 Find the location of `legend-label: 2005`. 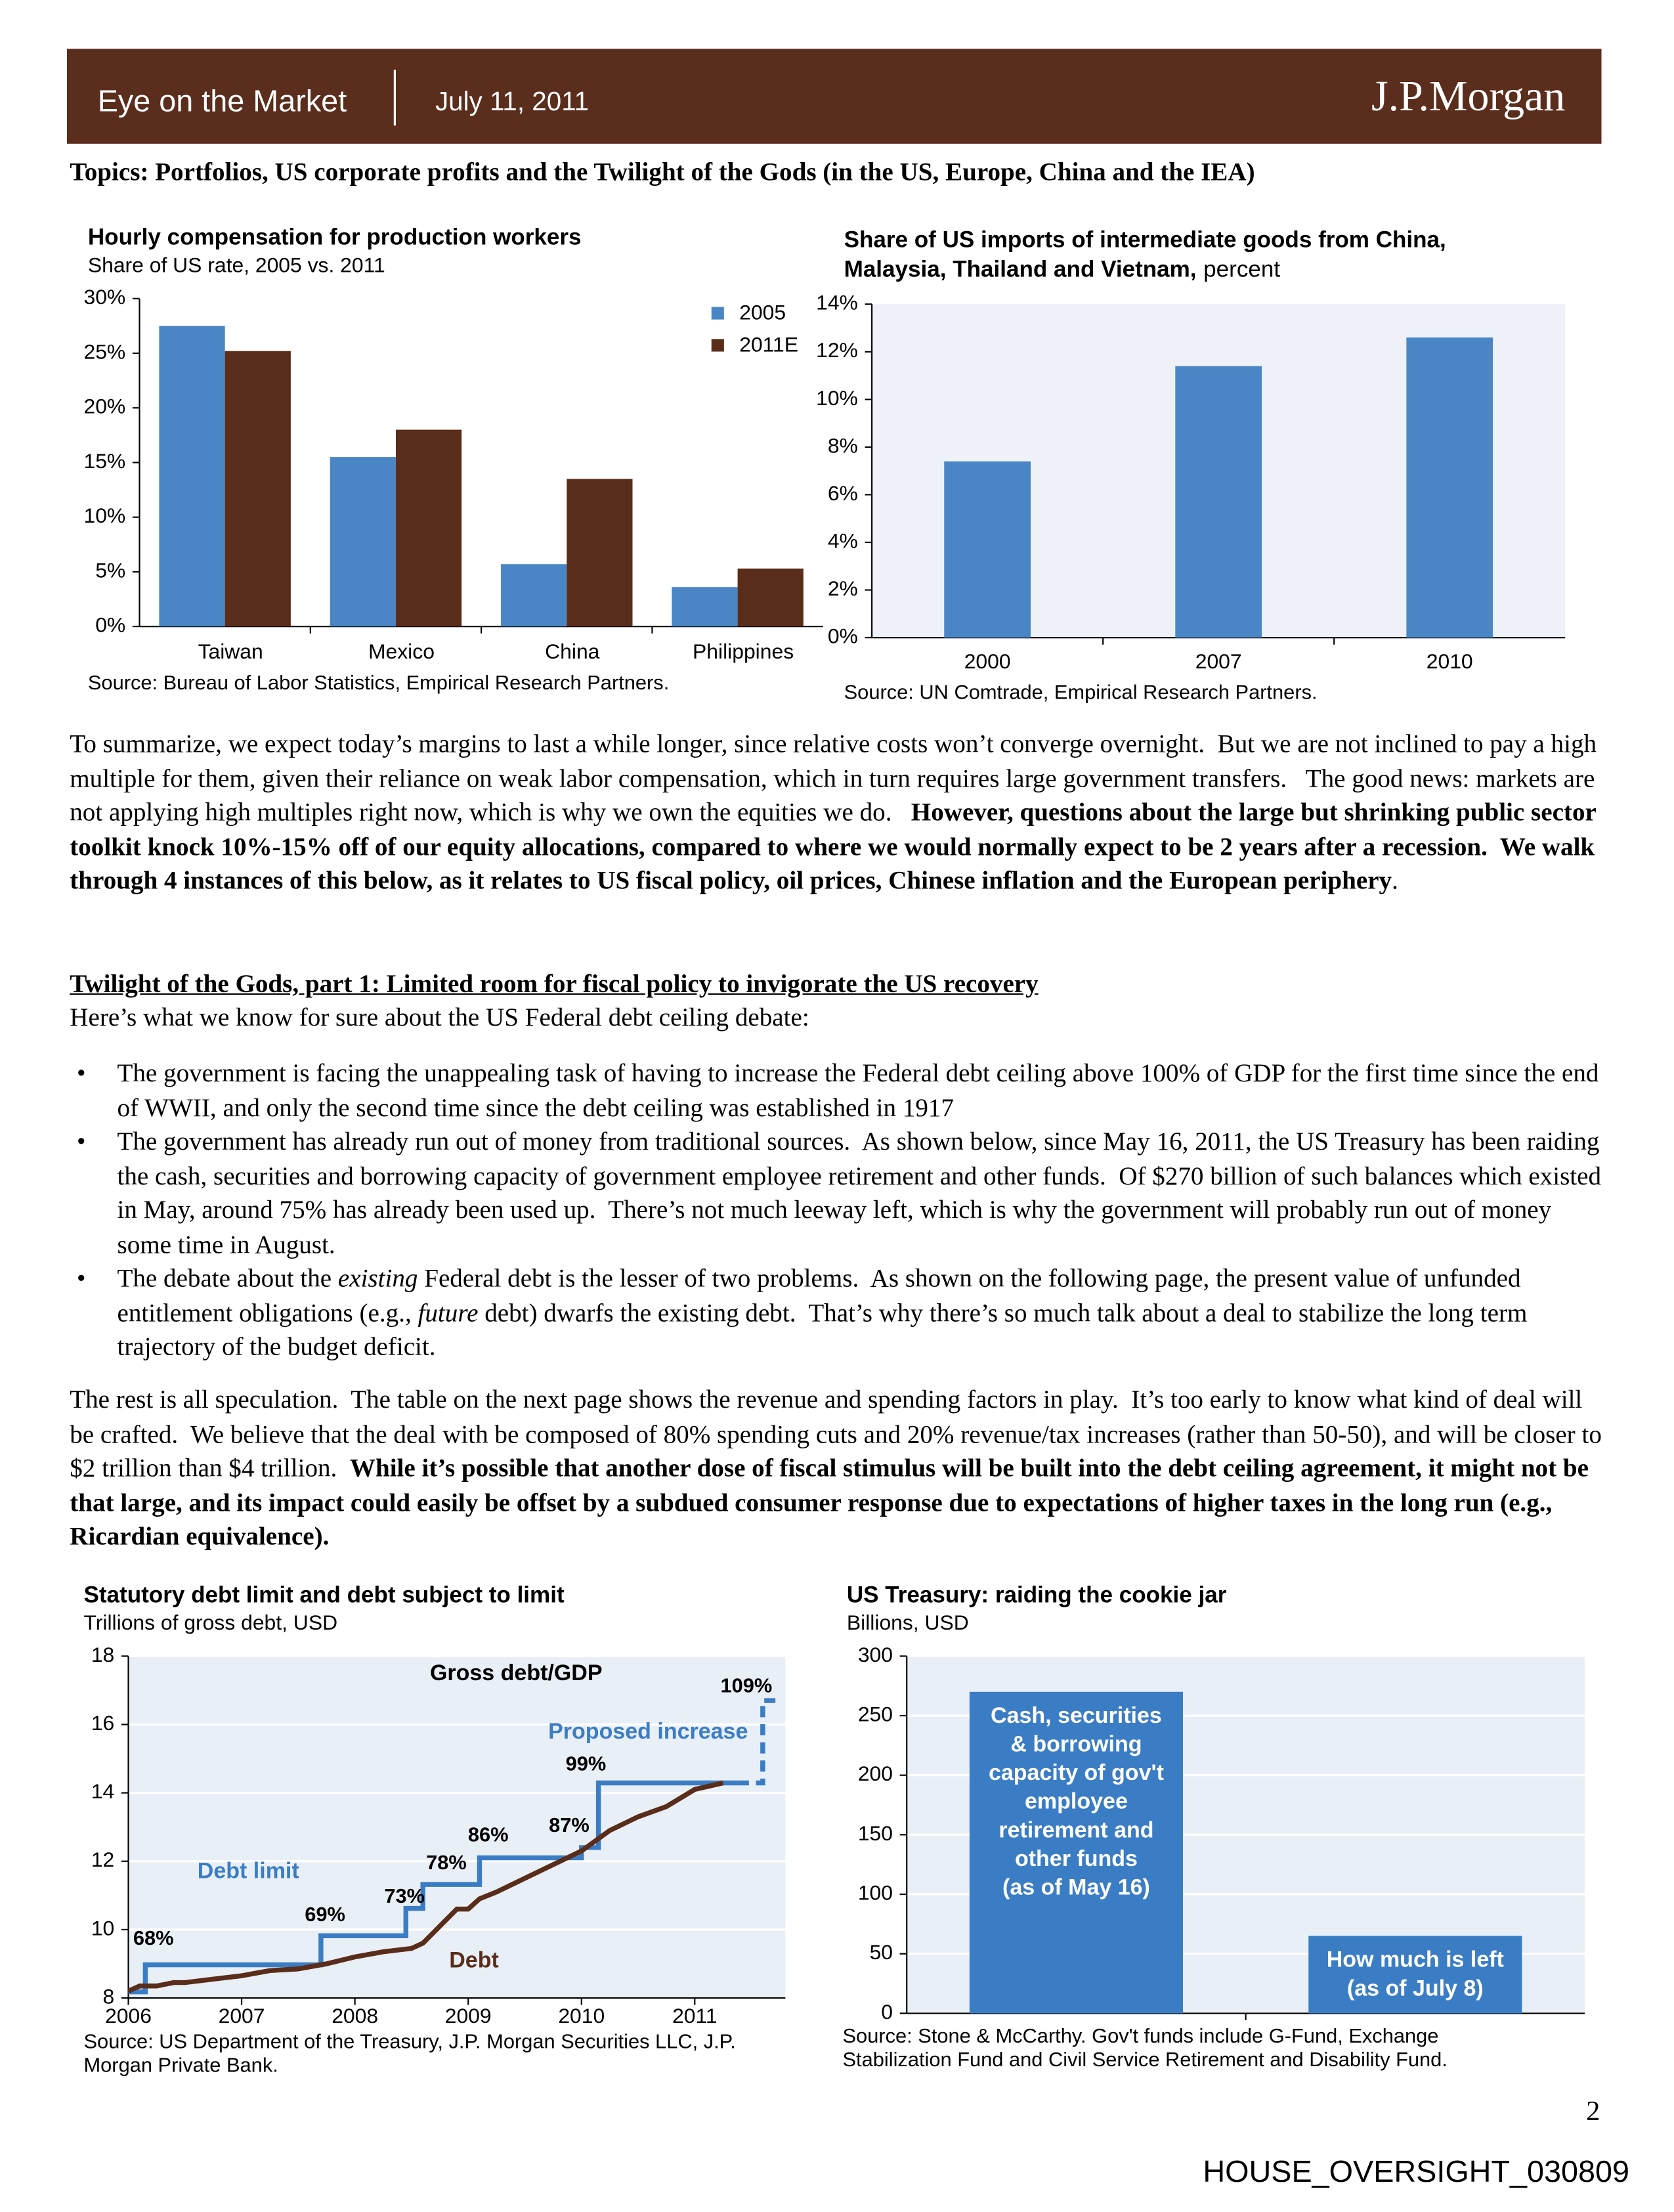

legend-label: 2005 is located at coordinates (763, 313).